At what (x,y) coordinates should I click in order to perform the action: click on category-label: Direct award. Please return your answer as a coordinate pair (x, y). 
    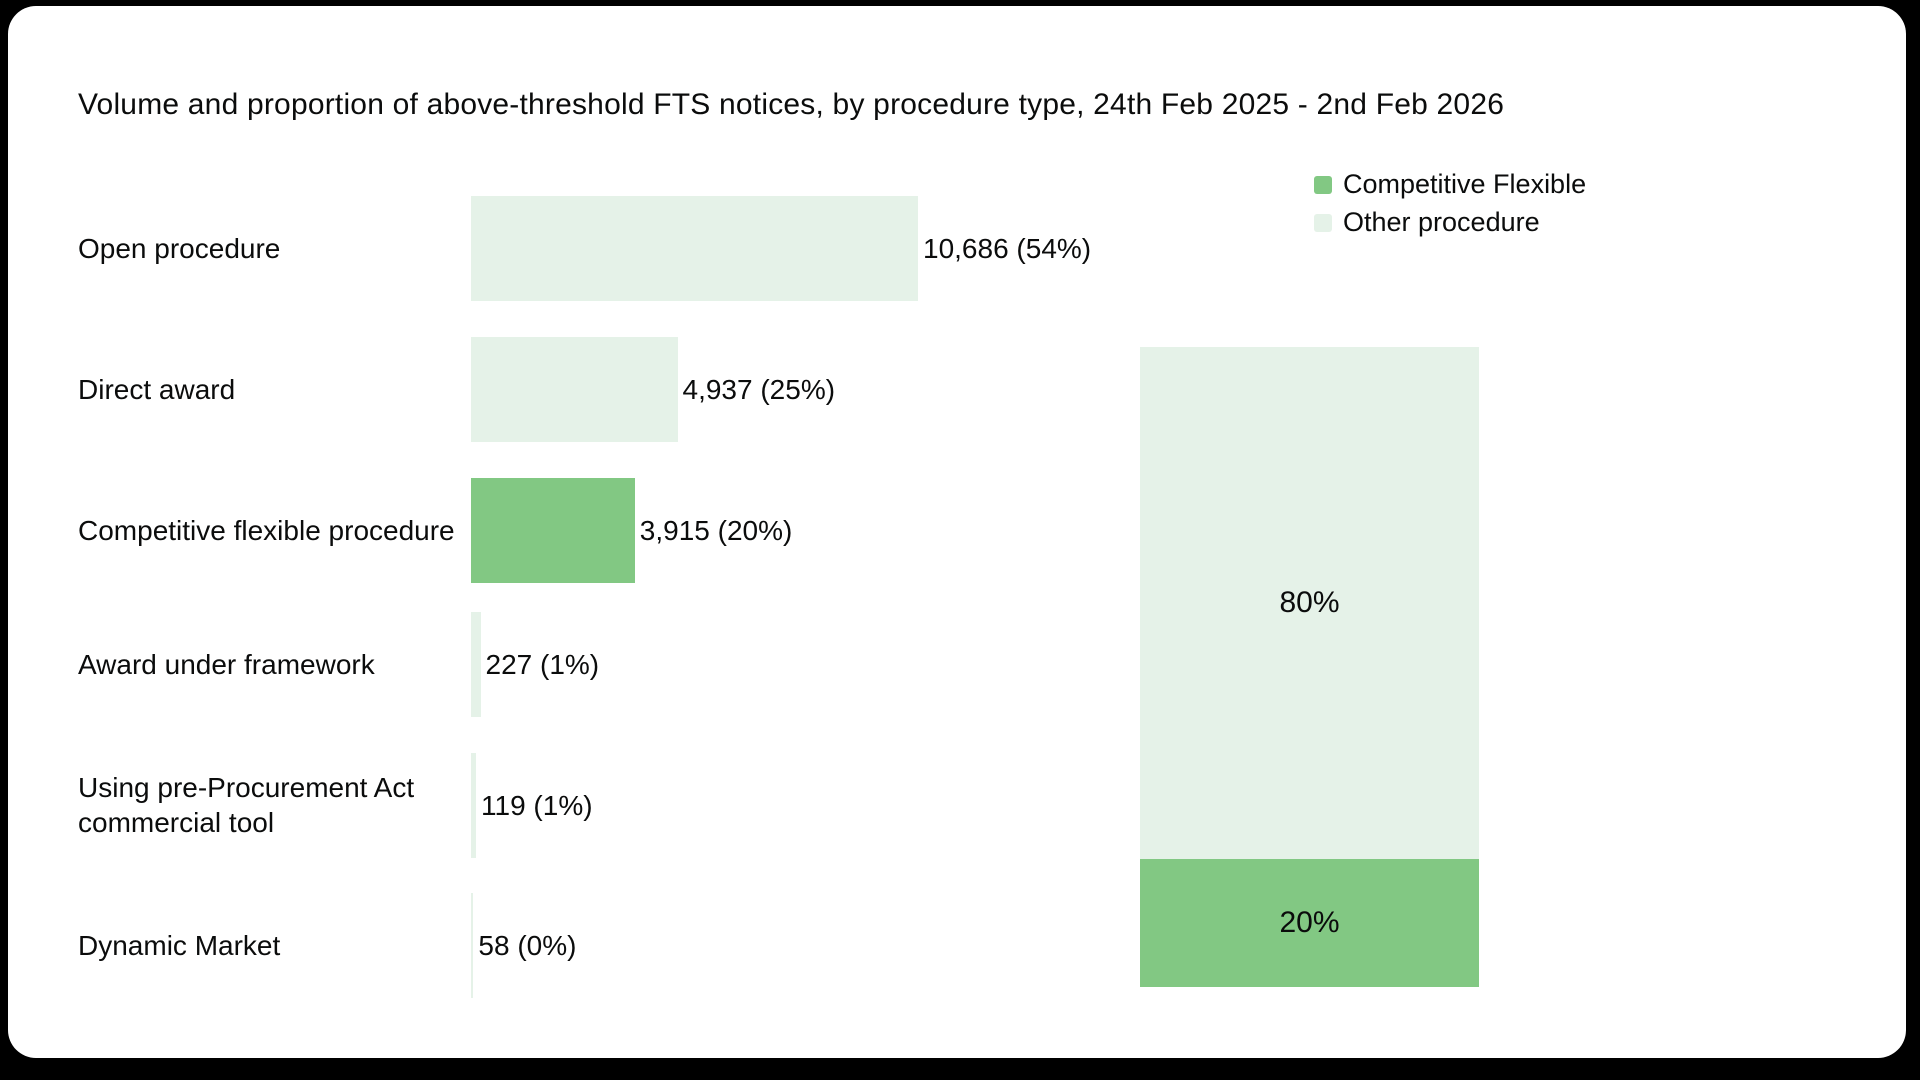
    Looking at the image, I should click on (157, 389).